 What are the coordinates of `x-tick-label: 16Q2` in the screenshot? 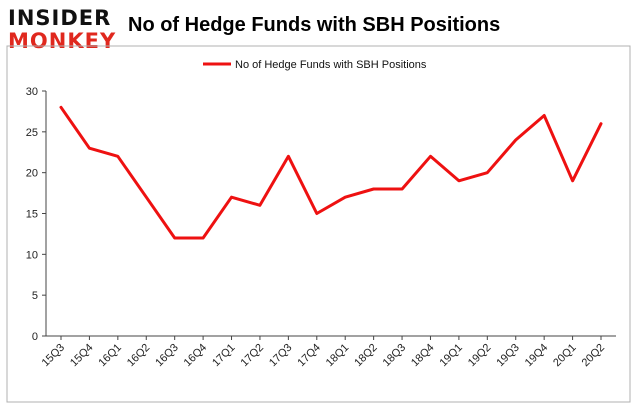 It's located at (139, 356).